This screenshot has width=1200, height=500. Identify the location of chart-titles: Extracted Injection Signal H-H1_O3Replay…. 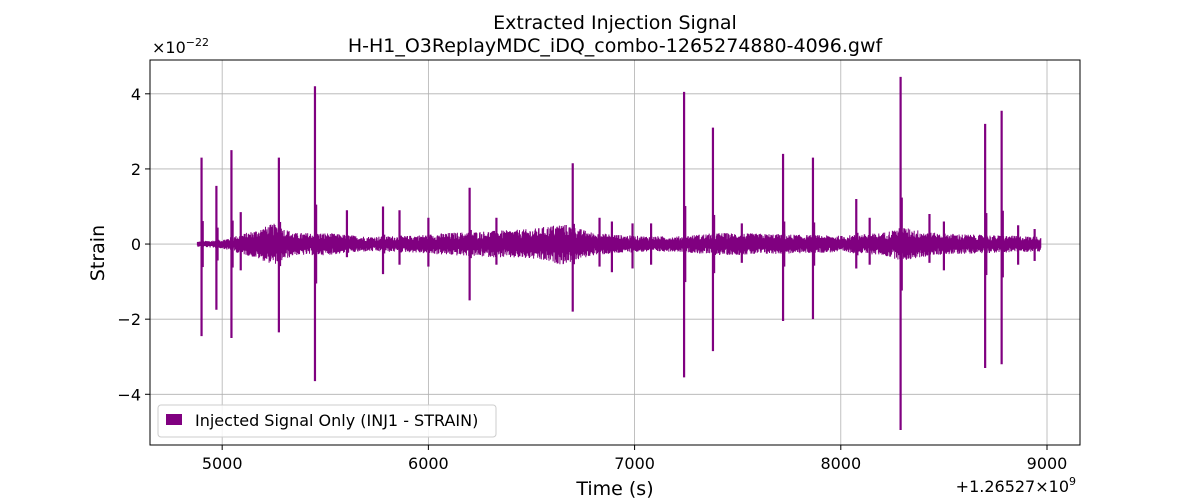
(616, 34).